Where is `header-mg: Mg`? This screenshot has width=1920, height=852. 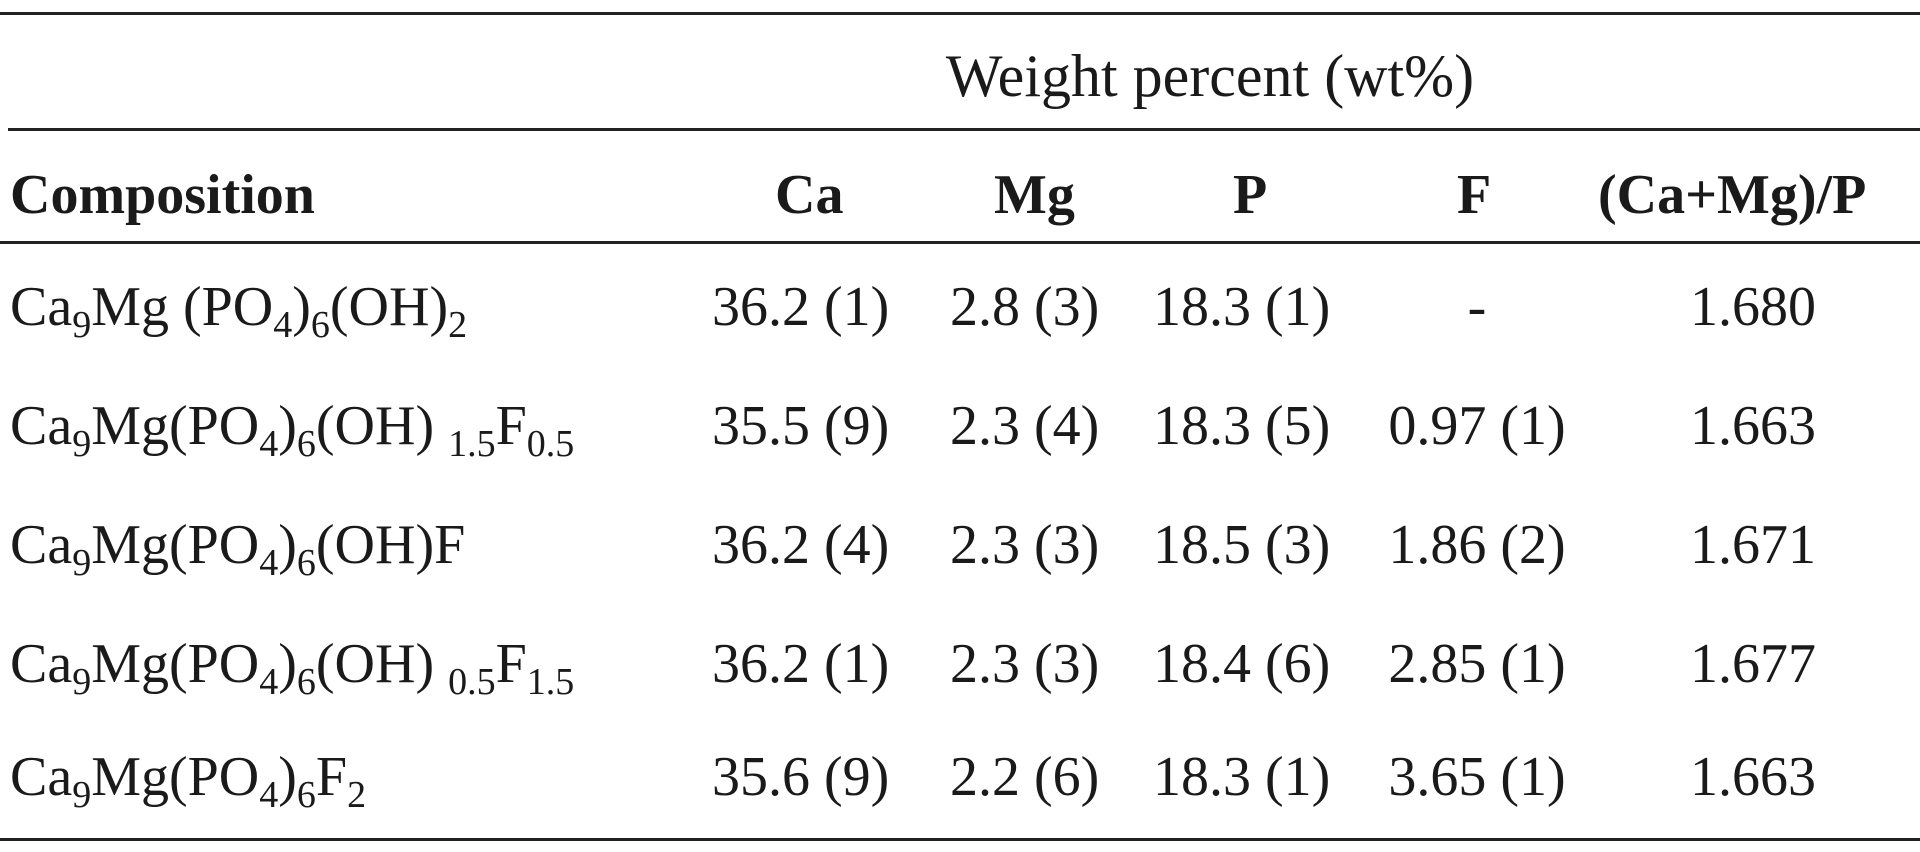 header-mg: Mg is located at coordinates (1034, 195).